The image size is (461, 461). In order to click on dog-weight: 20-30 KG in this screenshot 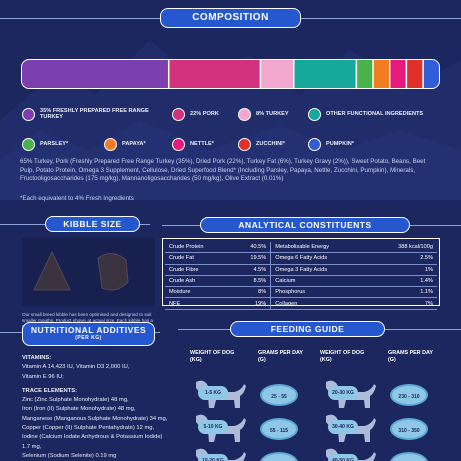, I will do `click(343, 393)`.